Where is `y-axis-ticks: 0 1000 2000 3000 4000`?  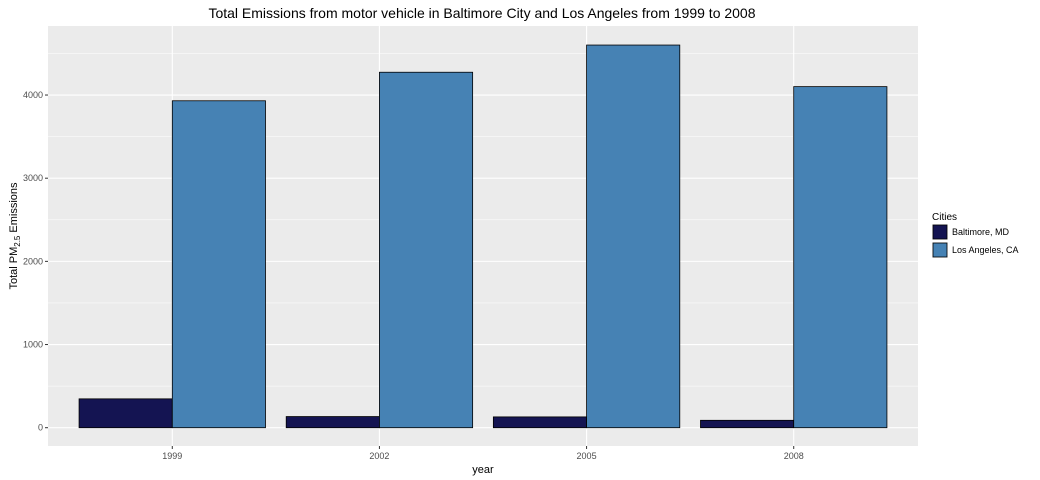 y-axis-ticks: 0 1000 2000 3000 4000 is located at coordinates (35, 261).